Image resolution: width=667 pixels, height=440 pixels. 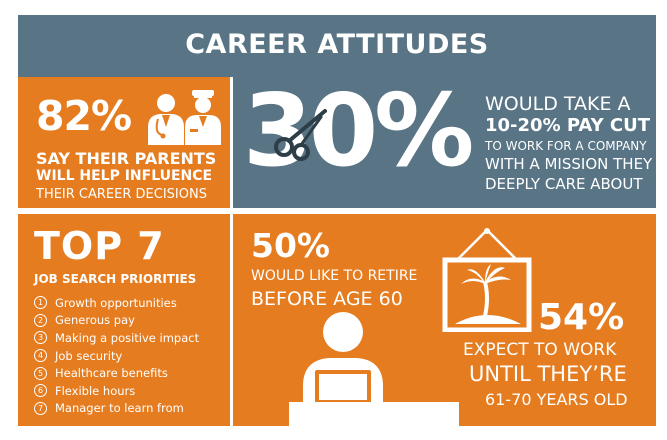 What do you see at coordinates (540, 350) in the screenshot?
I see `work-line-1: EXPECT TO WORK` at bounding box center [540, 350].